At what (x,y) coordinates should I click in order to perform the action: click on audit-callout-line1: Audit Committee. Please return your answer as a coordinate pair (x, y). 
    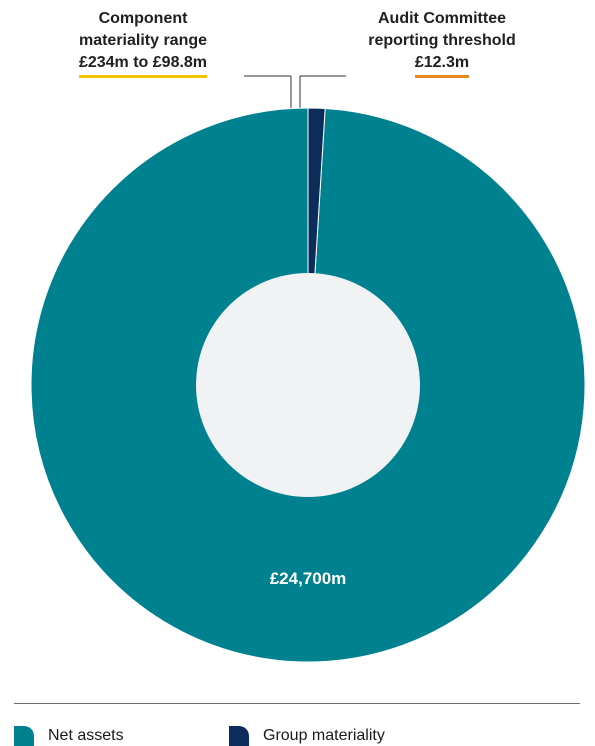
    Looking at the image, I should click on (442, 18).